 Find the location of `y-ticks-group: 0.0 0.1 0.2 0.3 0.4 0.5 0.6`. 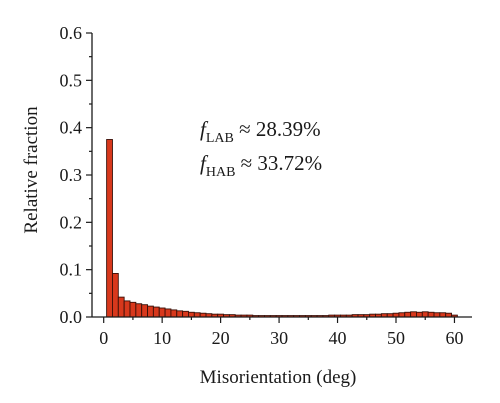

y-ticks-group: 0.0 0.1 0.2 0.3 0.4 0.5 0.6 is located at coordinates (76, 175).